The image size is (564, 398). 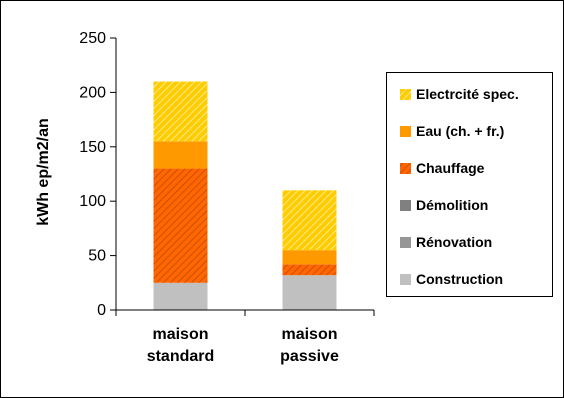 What do you see at coordinates (43, 172) in the screenshot?
I see `y-axis-label: kWh ep/m2/an` at bounding box center [43, 172].